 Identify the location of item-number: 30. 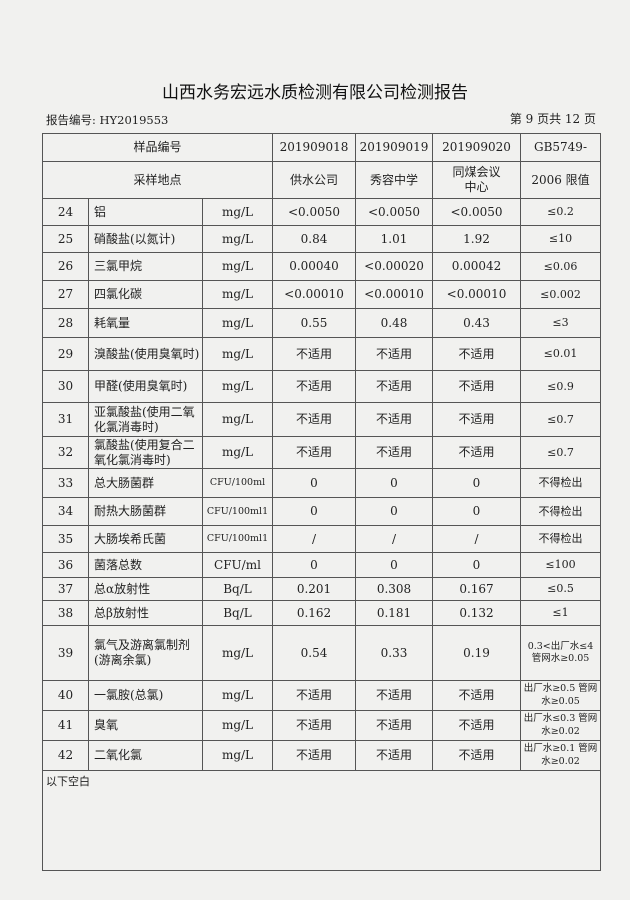
(65, 386).